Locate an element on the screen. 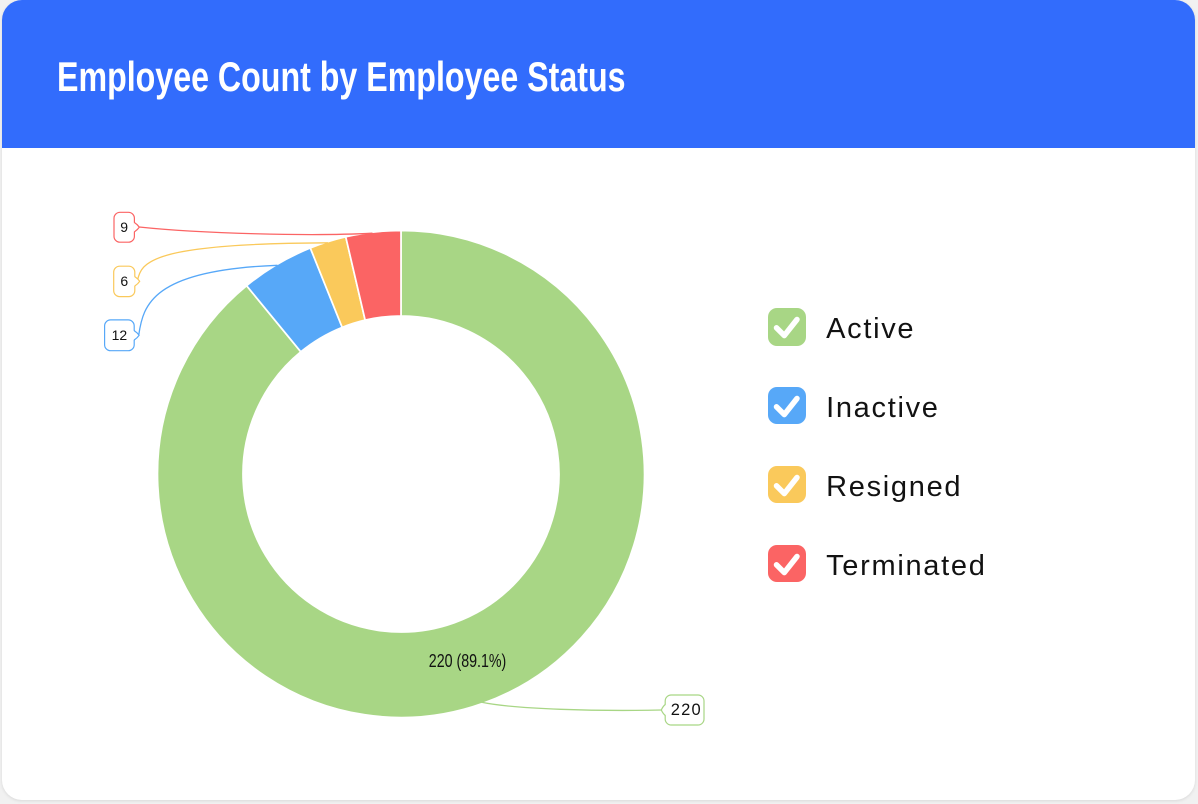  svg-text: 6 is located at coordinates (124, 281).